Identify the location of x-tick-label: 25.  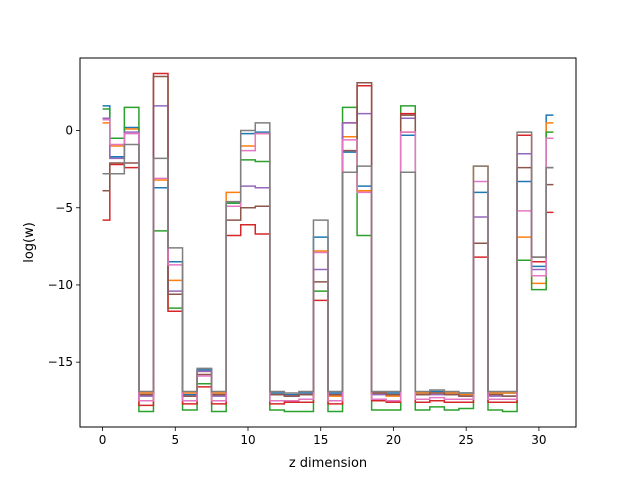
(466, 440).